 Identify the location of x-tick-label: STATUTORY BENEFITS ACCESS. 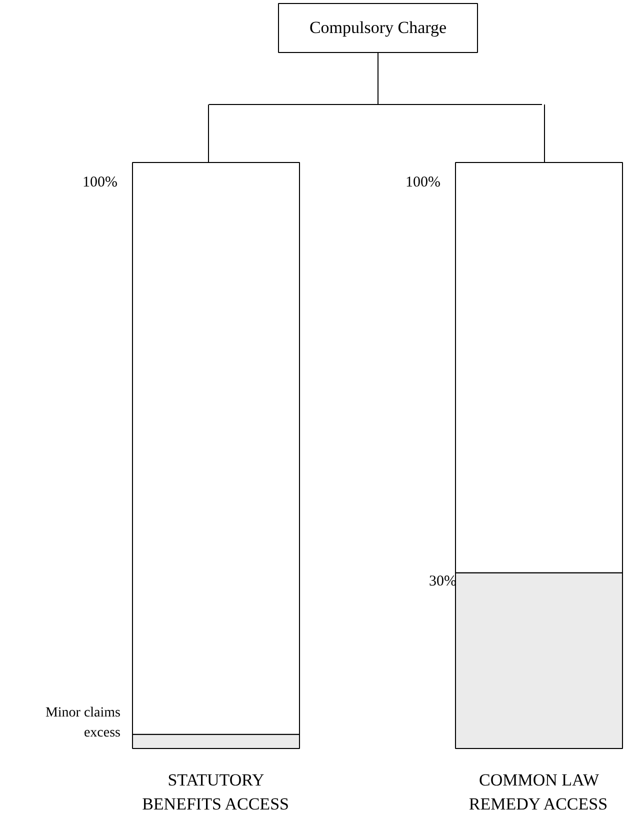
(215, 792).